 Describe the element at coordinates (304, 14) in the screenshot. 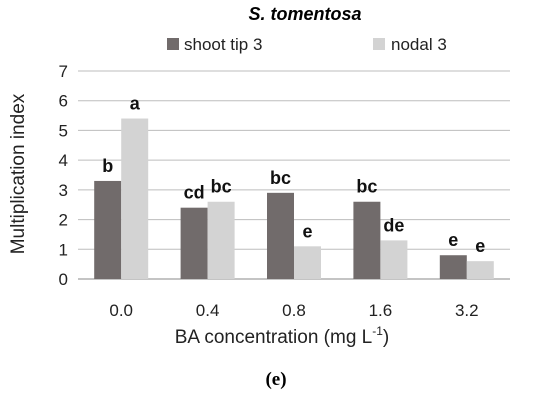

I see `chart-title: S. tomentosa` at that location.